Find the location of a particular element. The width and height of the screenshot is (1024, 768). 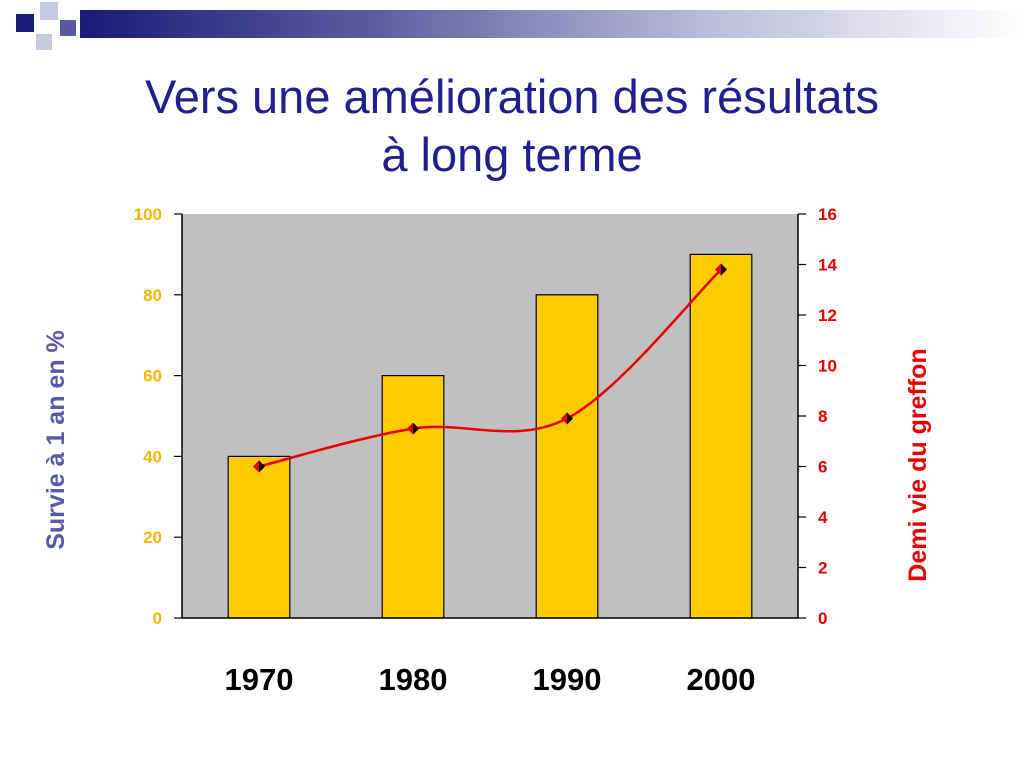

title-line-2: à long terme is located at coordinates (512, 154).